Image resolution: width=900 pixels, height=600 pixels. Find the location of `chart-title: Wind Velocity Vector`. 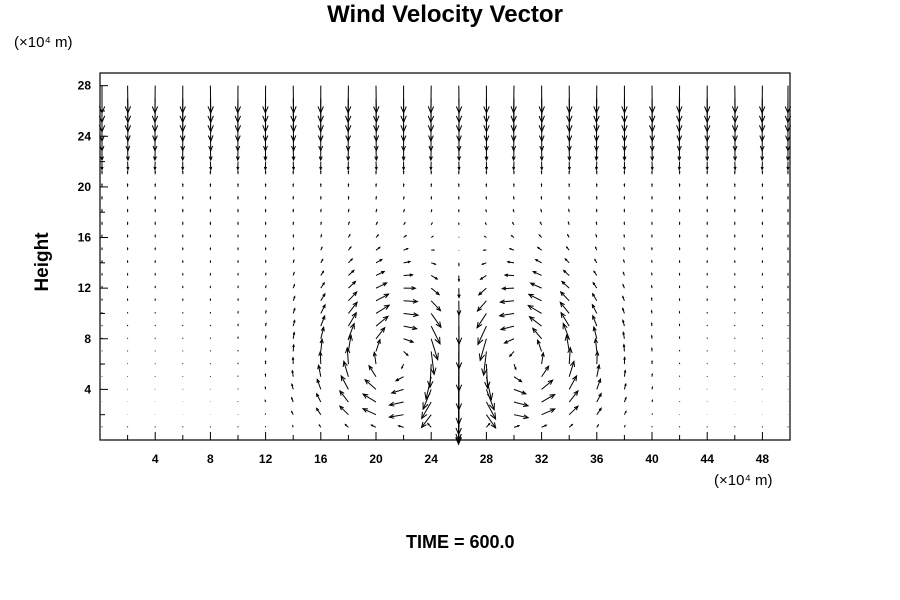

chart-title: Wind Velocity Vector is located at coordinates (445, 14).